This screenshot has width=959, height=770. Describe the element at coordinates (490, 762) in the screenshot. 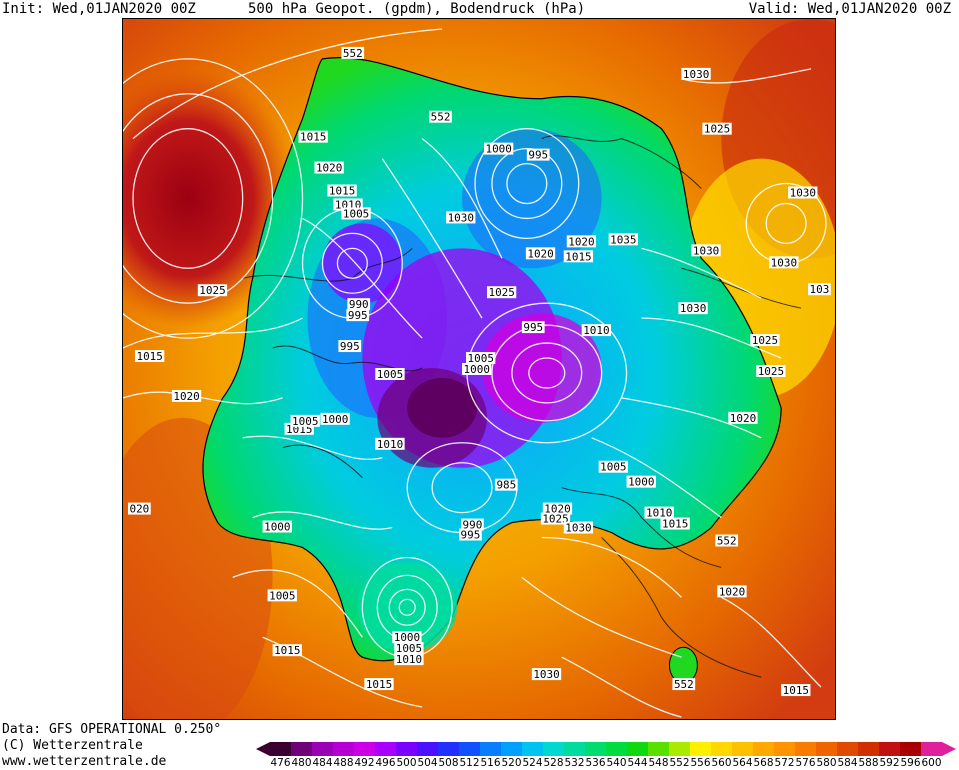

I see `scale-tick-label: 516` at that location.